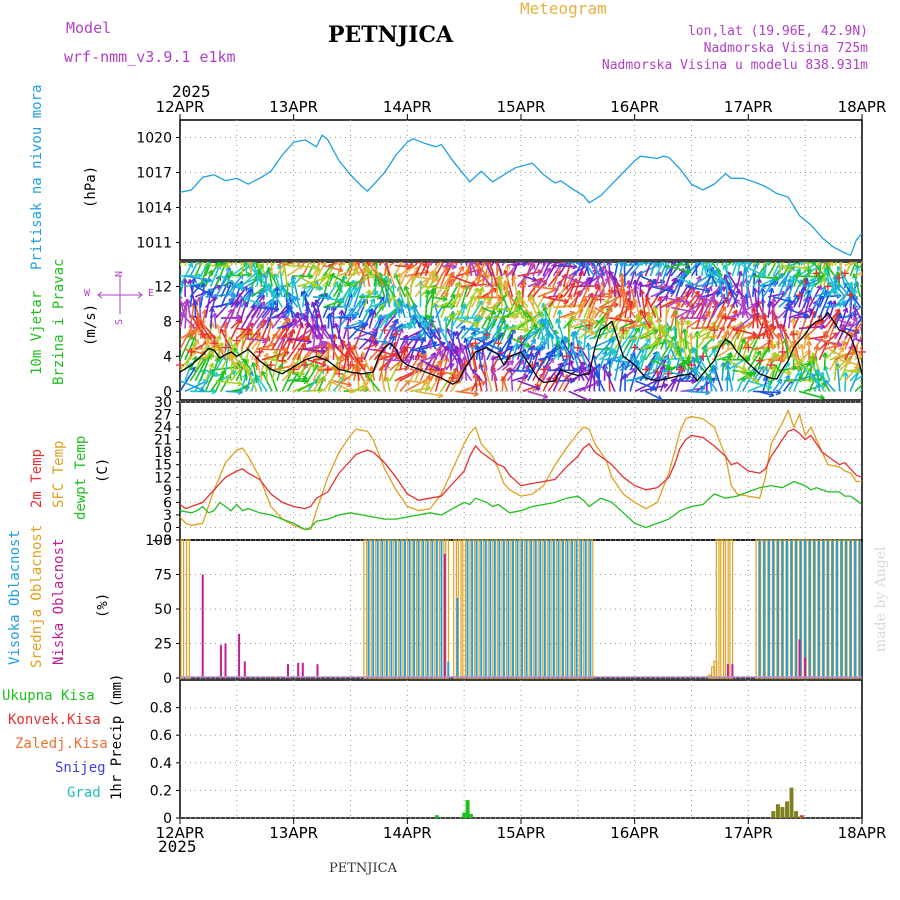 Image resolution: width=900 pixels, height=900 pixels. I want to click on compass-west: W, so click(87, 293).